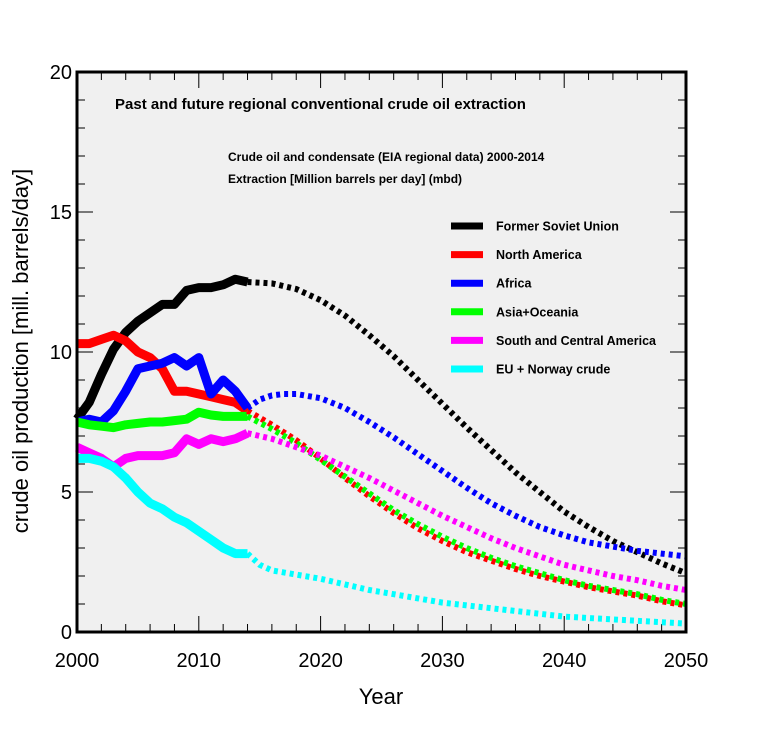 The width and height of the screenshot is (763, 736). I want to click on historical-line-former-soviet-union, so click(161, 348).